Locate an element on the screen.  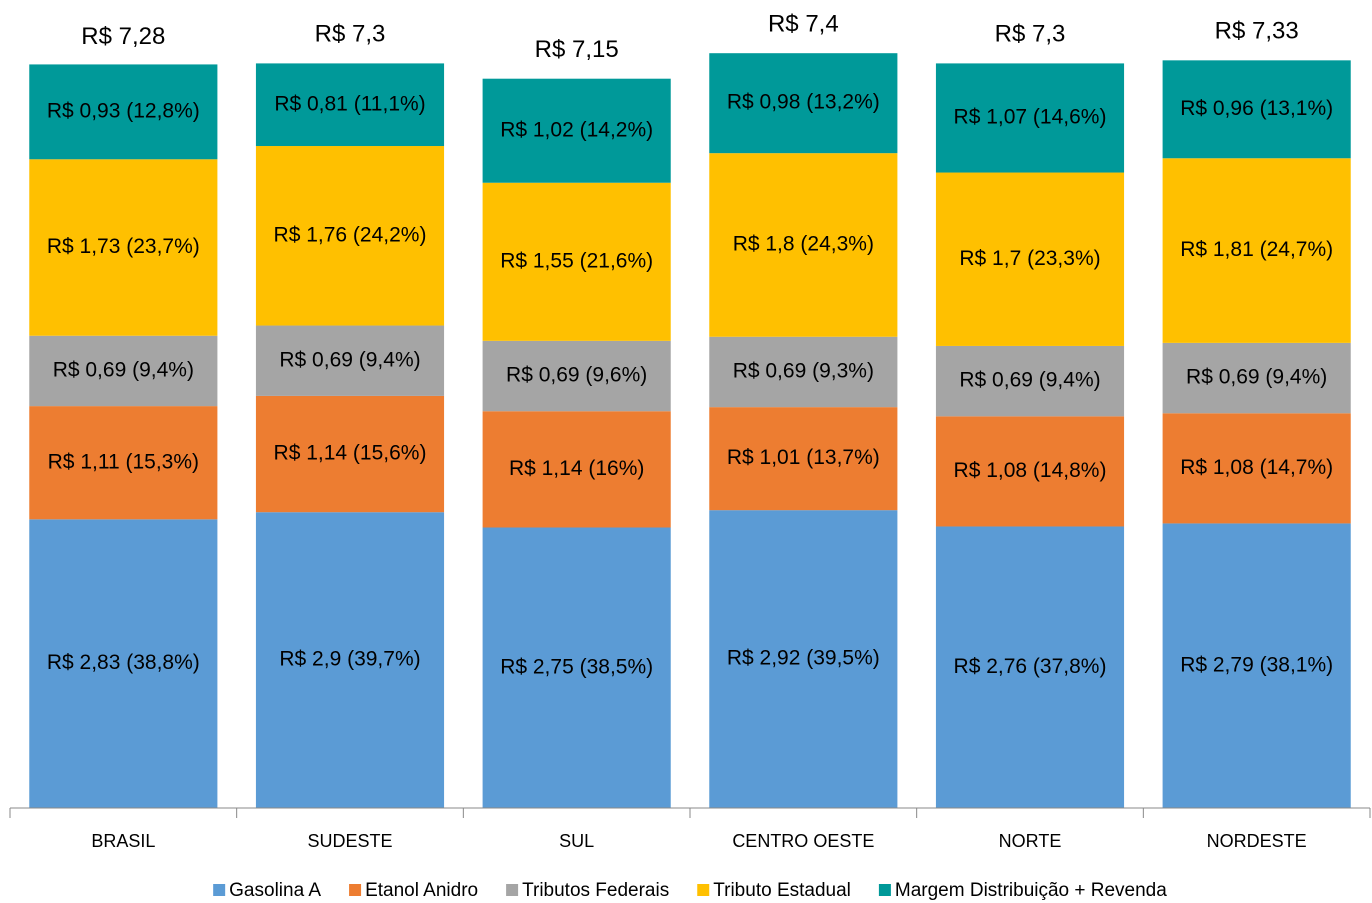
data-label: R$ 1,08 (14,7%) is located at coordinates (1256, 467).